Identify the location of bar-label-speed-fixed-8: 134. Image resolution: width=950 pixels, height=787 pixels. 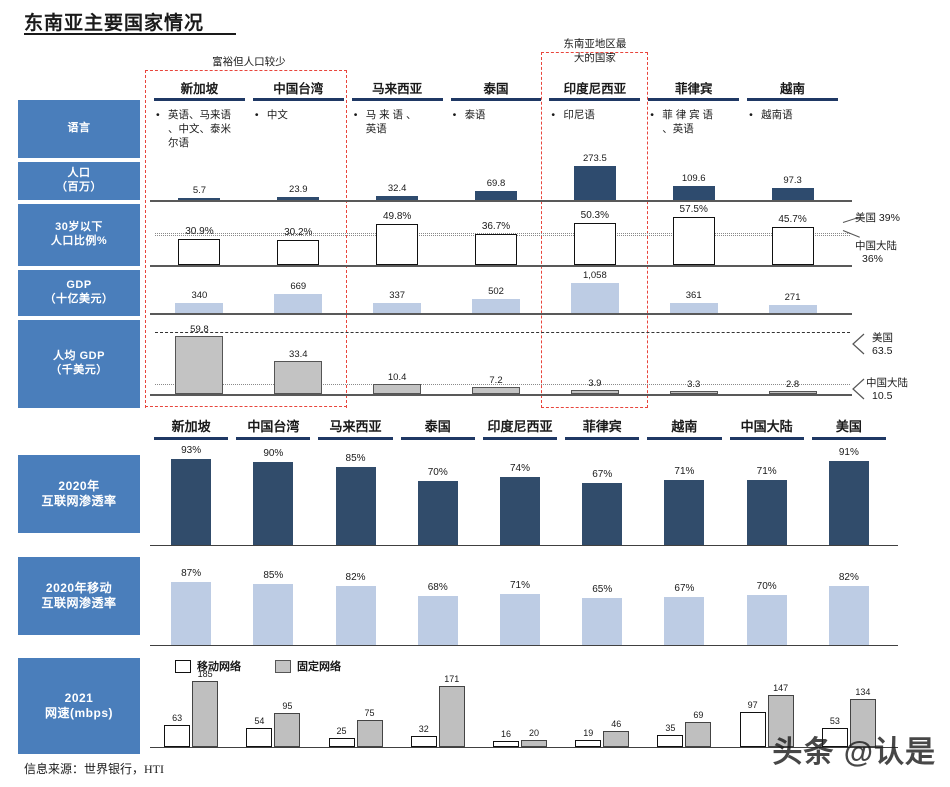
(863, 692).